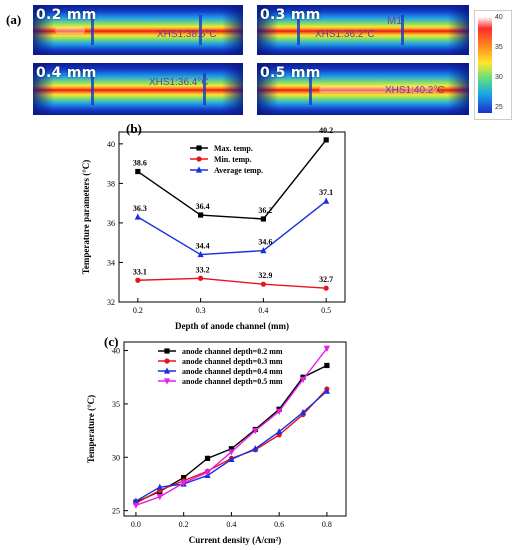 The height and width of the screenshot is (550, 517). I want to click on temperature-colorbar: 40 35 30 25, so click(493, 65).